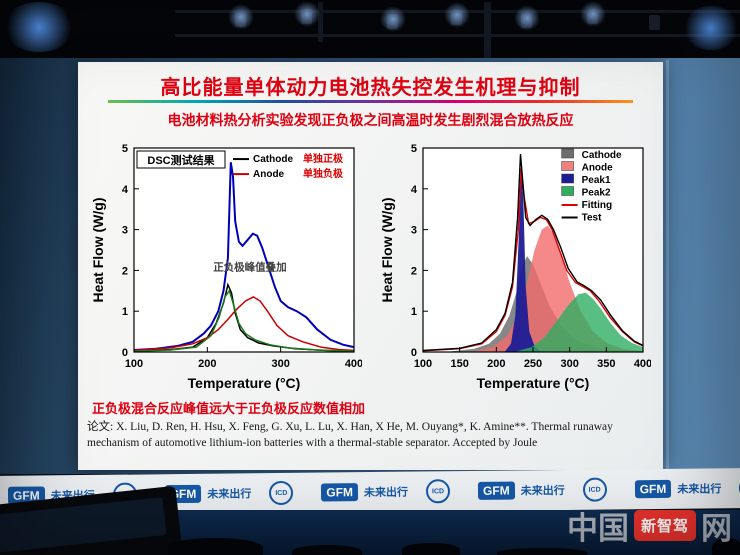 Image resolution: width=740 pixels, height=555 pixels. Describe the element at coordinates (102, 427) in the screenshot. I see `citation-label: 论文:` at that location.